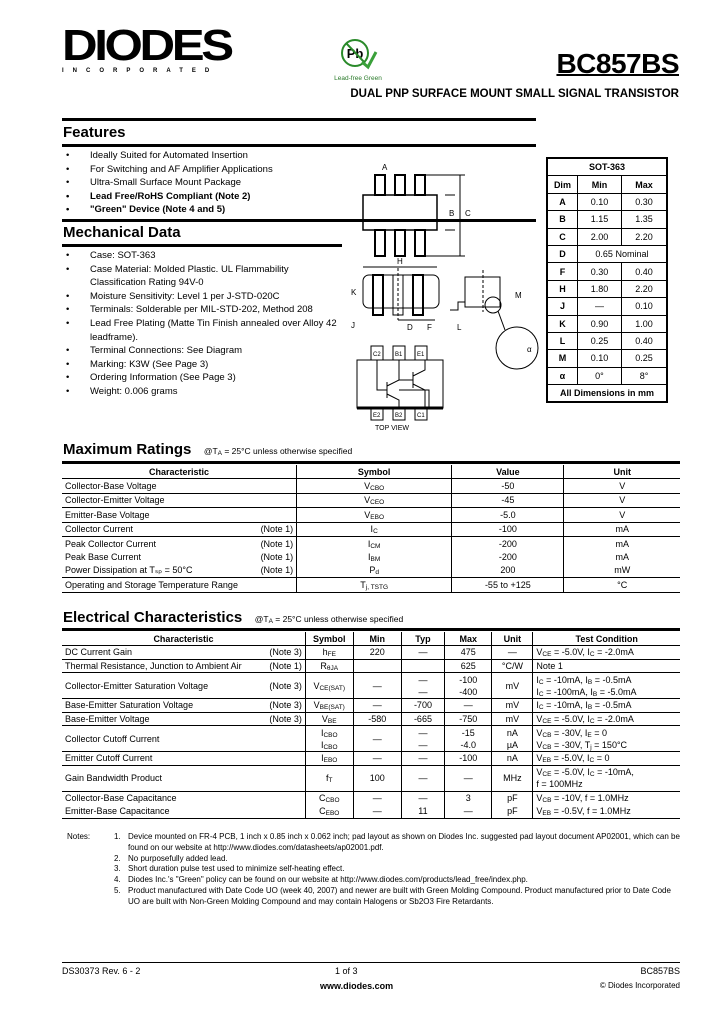 The width and height of the screenshot is (720, 1012). I want to click on test-condition-cell: VCE = -5.0V, IC = -2.0mA, so click(606, 652).